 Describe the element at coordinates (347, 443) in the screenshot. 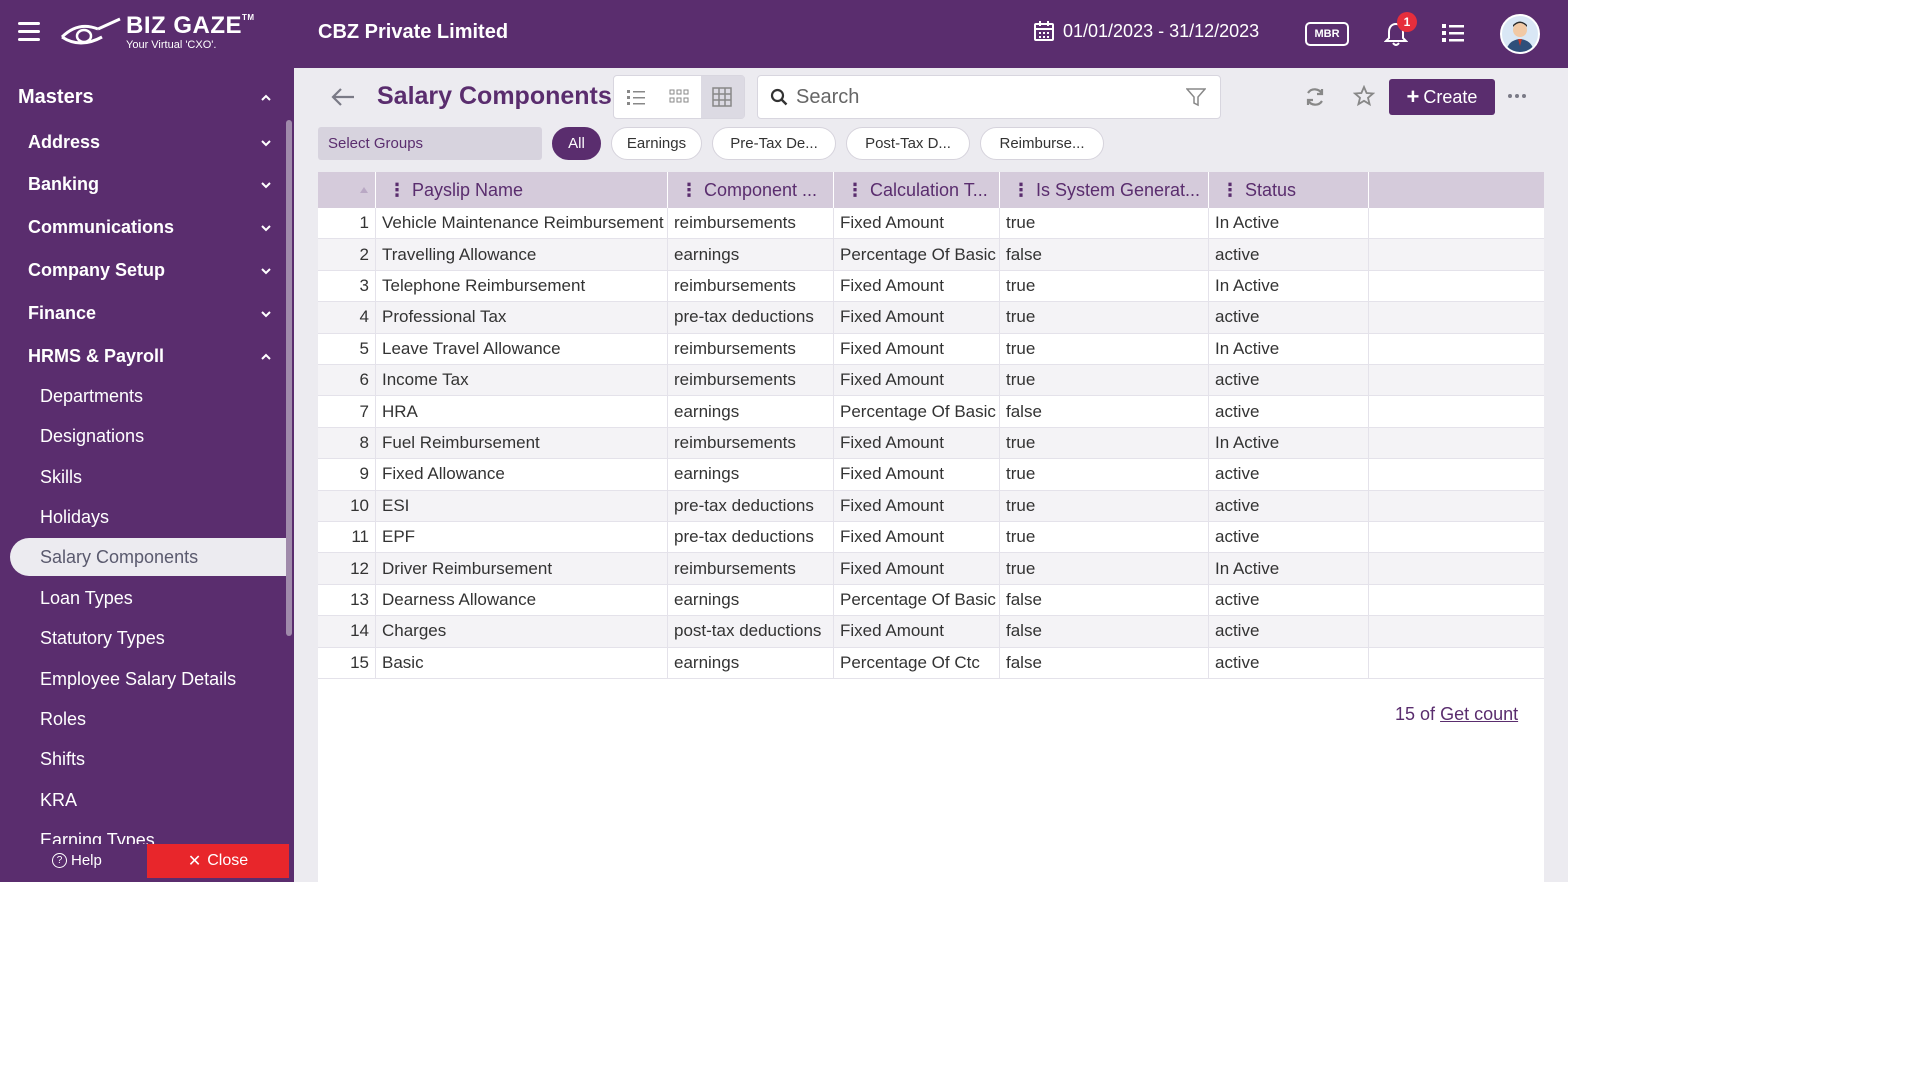

I see `row-number: 8` at that location.